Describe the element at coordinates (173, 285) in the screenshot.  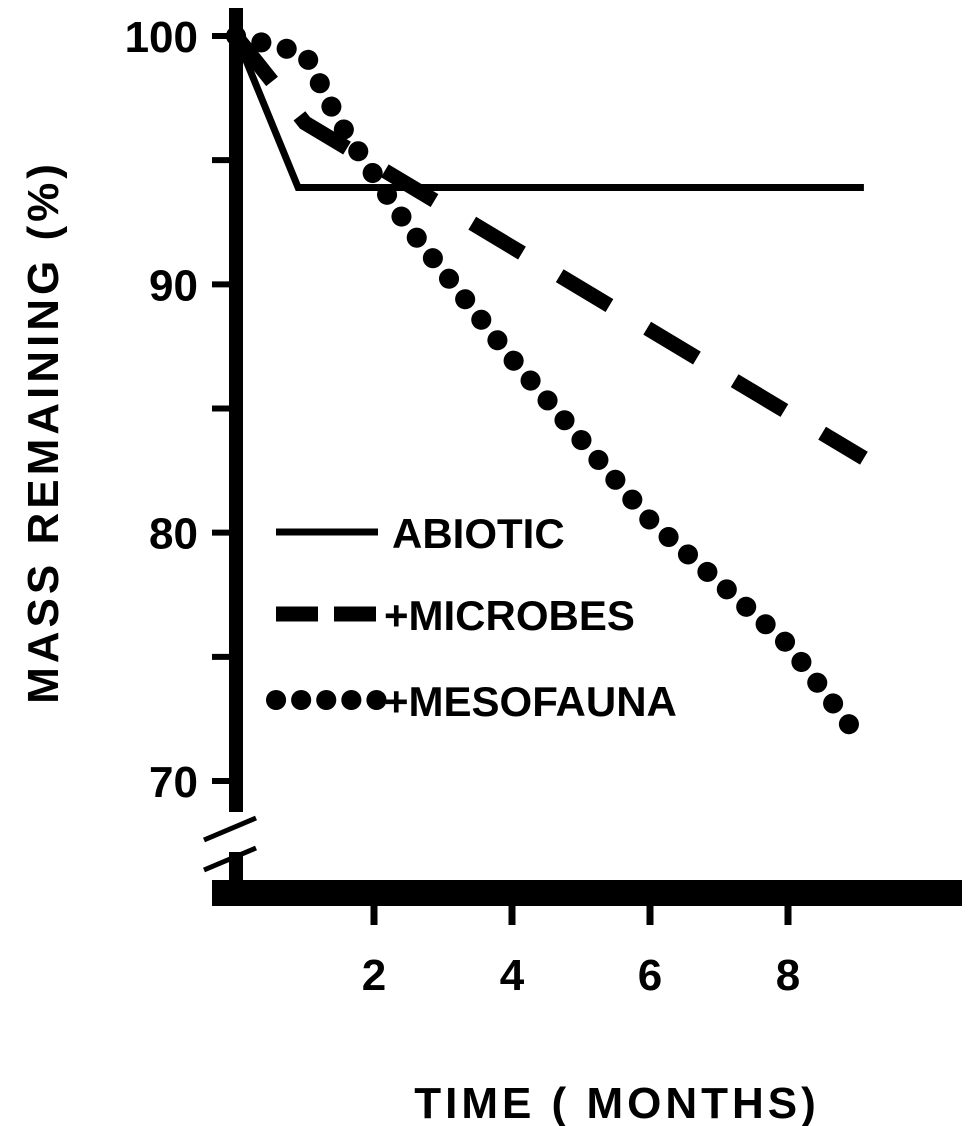
I see `y-tick-label: 90` at that location.